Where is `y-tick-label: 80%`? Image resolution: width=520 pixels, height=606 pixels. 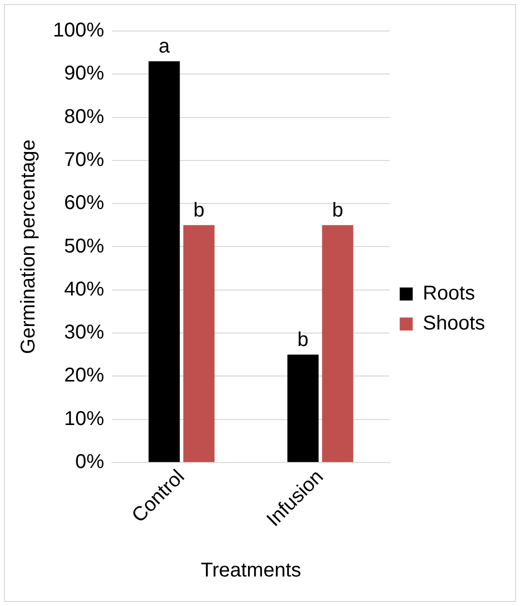 y-tick-label: 80% is located at coordinates (84, 117).